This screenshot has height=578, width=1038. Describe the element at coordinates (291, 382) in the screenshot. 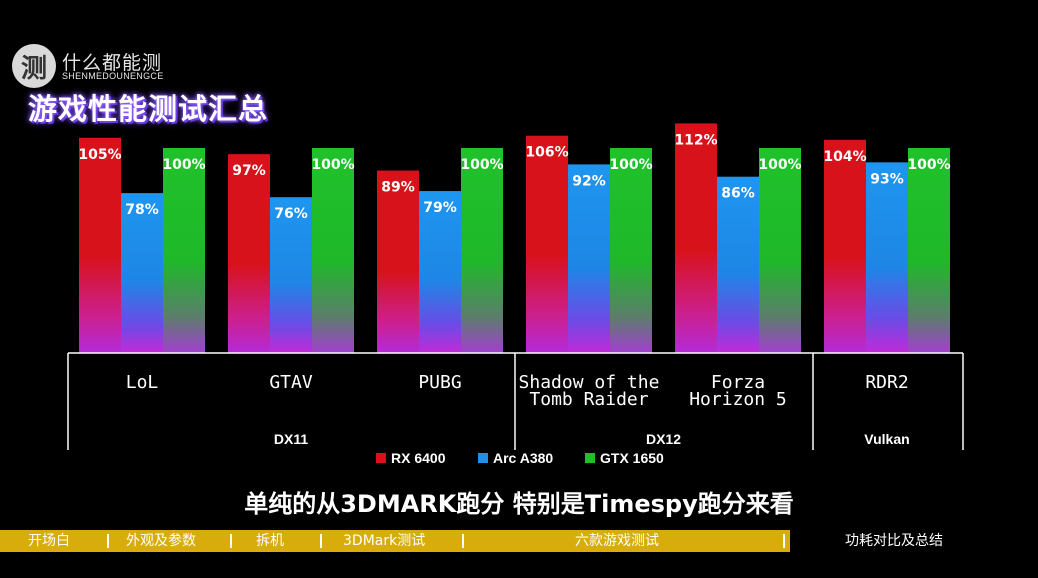

I see `category-label: GTAV` at that location.